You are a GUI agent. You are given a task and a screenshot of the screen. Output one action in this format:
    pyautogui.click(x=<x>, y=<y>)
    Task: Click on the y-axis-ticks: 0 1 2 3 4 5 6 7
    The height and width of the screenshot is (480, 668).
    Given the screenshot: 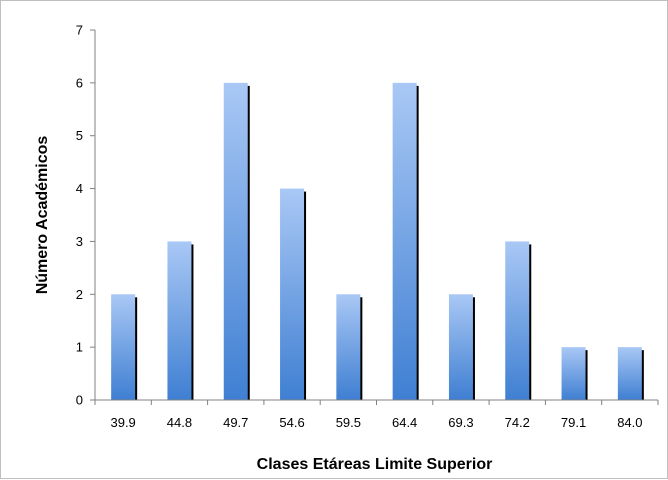 What is the action you would take?
    pyautogui.click(x=85, y=215)
    